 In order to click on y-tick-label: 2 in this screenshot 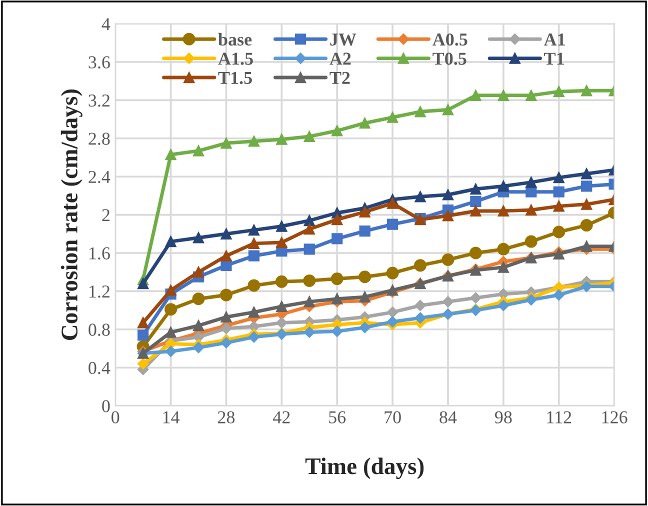, I will do `click(106, 215)`.